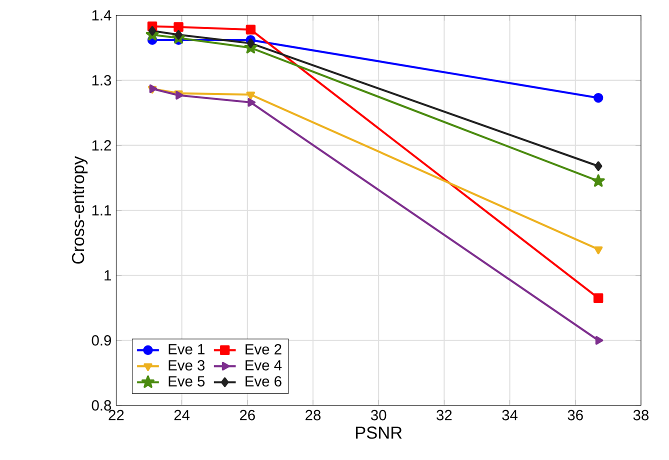 This screenshot has height=460, width=669. Describe the element at coordinates (116, 415) in the screenshot. I see `x-tick-label: 22` at that location.